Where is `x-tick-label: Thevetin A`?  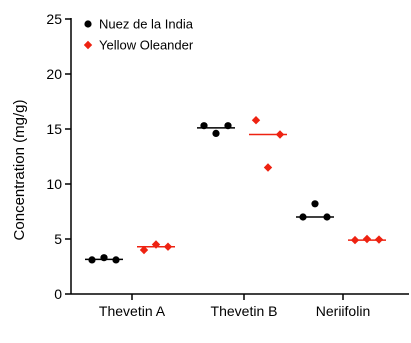
x-tick-label: Thevetin A is located at coordinates (132, 311).